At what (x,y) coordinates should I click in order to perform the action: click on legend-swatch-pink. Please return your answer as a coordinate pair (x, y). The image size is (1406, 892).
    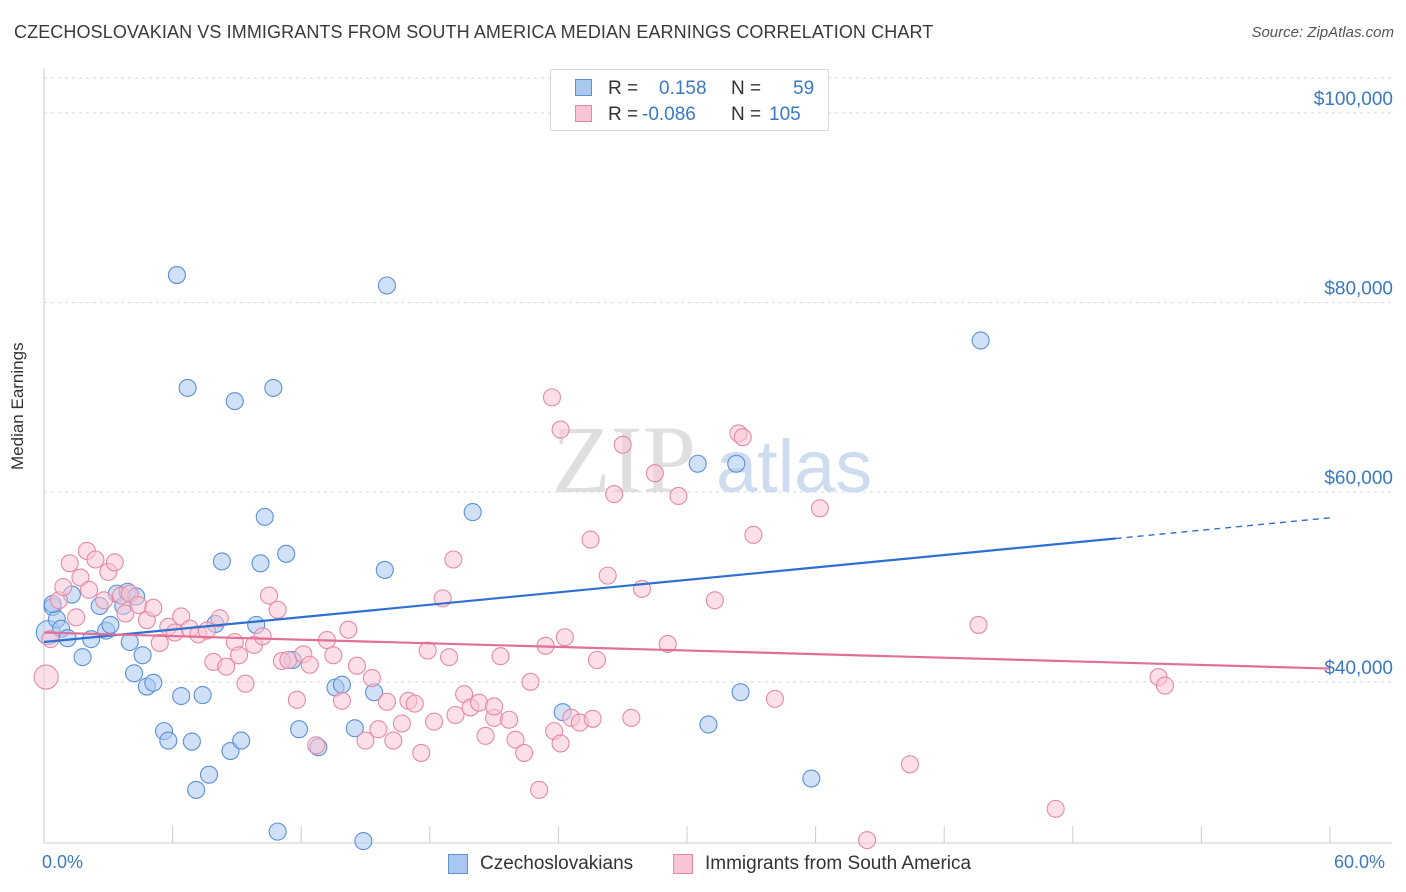
    Looking at the image, I should click on (583, 113).